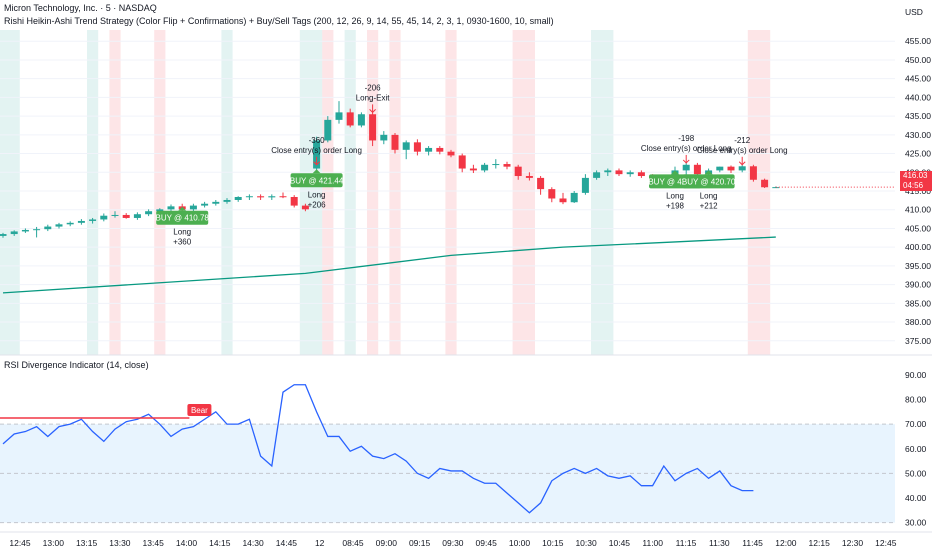  I want to click on exit-note: Close entry(s) order Long, so click(686, 148).